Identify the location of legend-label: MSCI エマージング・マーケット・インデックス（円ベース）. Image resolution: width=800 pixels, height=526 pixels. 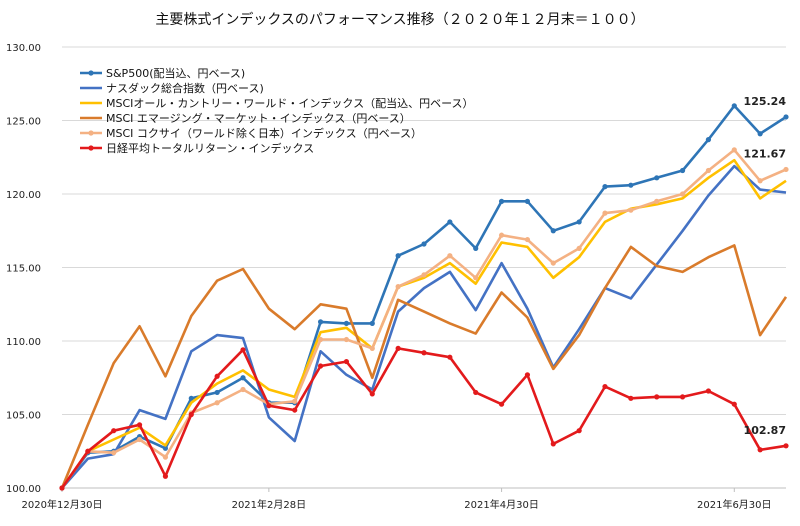
(258, 118).